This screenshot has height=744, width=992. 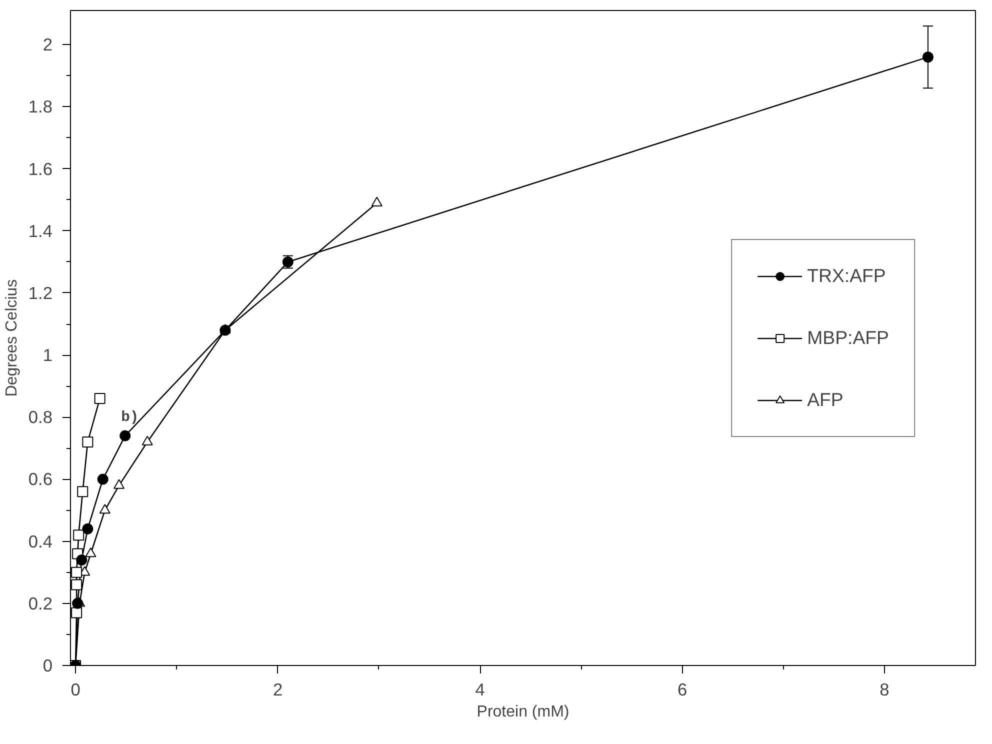 I want to click on y-tick-label: 0.4, so click(x=40, y=541).